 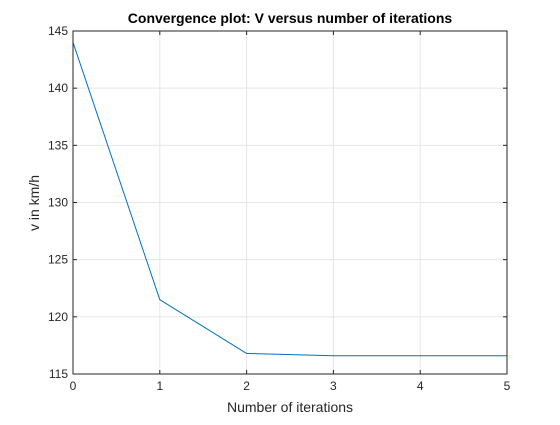 I want to click on x-tick-labels: 0 1 2 3 4 5, so click(x=290, y=386).